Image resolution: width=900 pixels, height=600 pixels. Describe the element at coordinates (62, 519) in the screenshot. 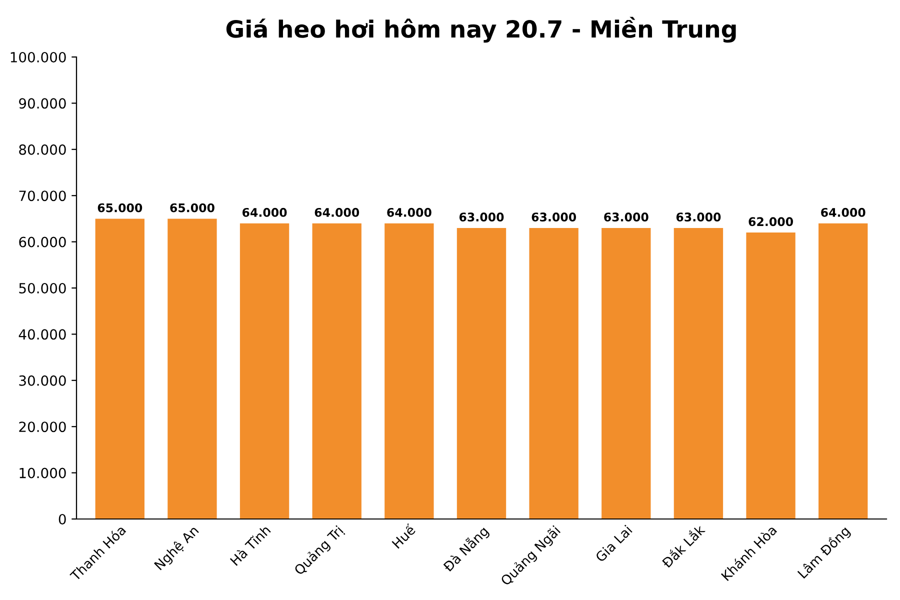

I see `y-tick-label: 0` at that location.